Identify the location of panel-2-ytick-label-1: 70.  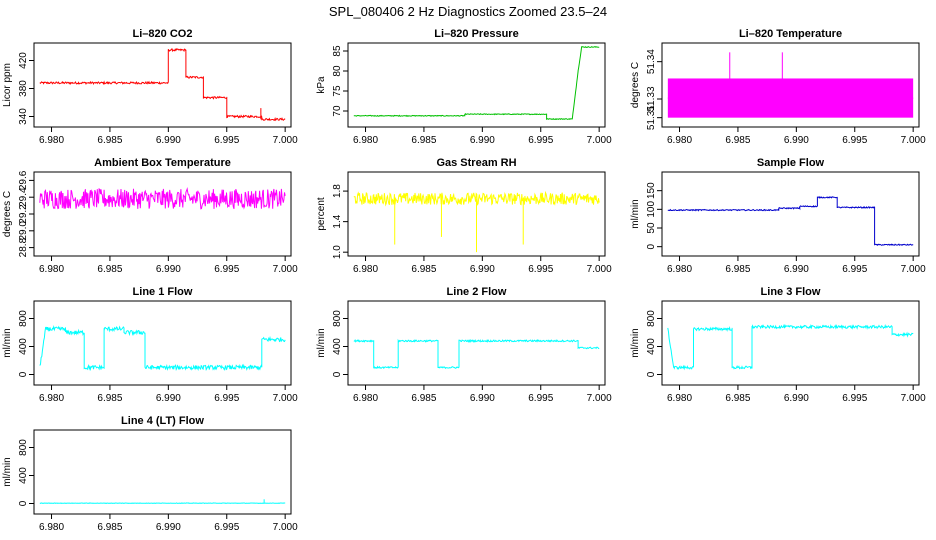
(337, 111).